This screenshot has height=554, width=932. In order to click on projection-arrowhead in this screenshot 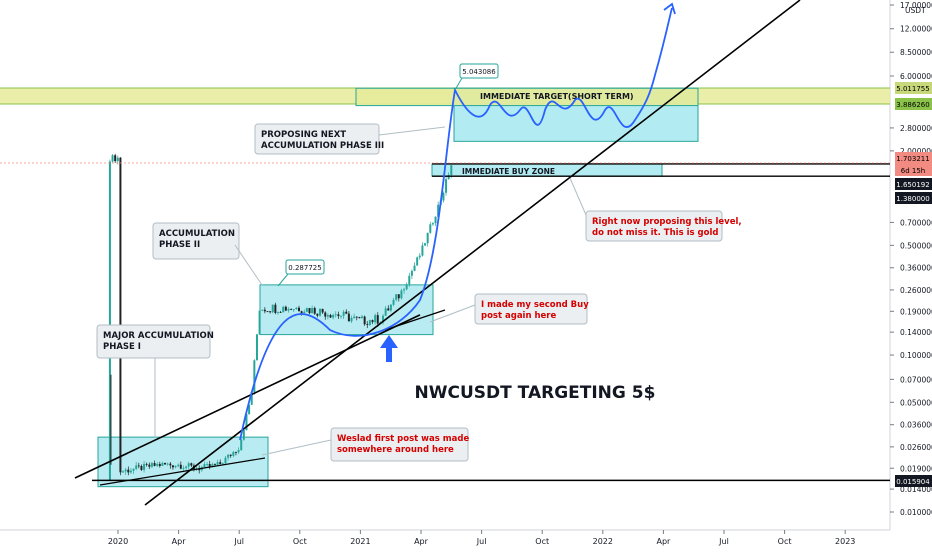, I will do `click(669, 8)`.